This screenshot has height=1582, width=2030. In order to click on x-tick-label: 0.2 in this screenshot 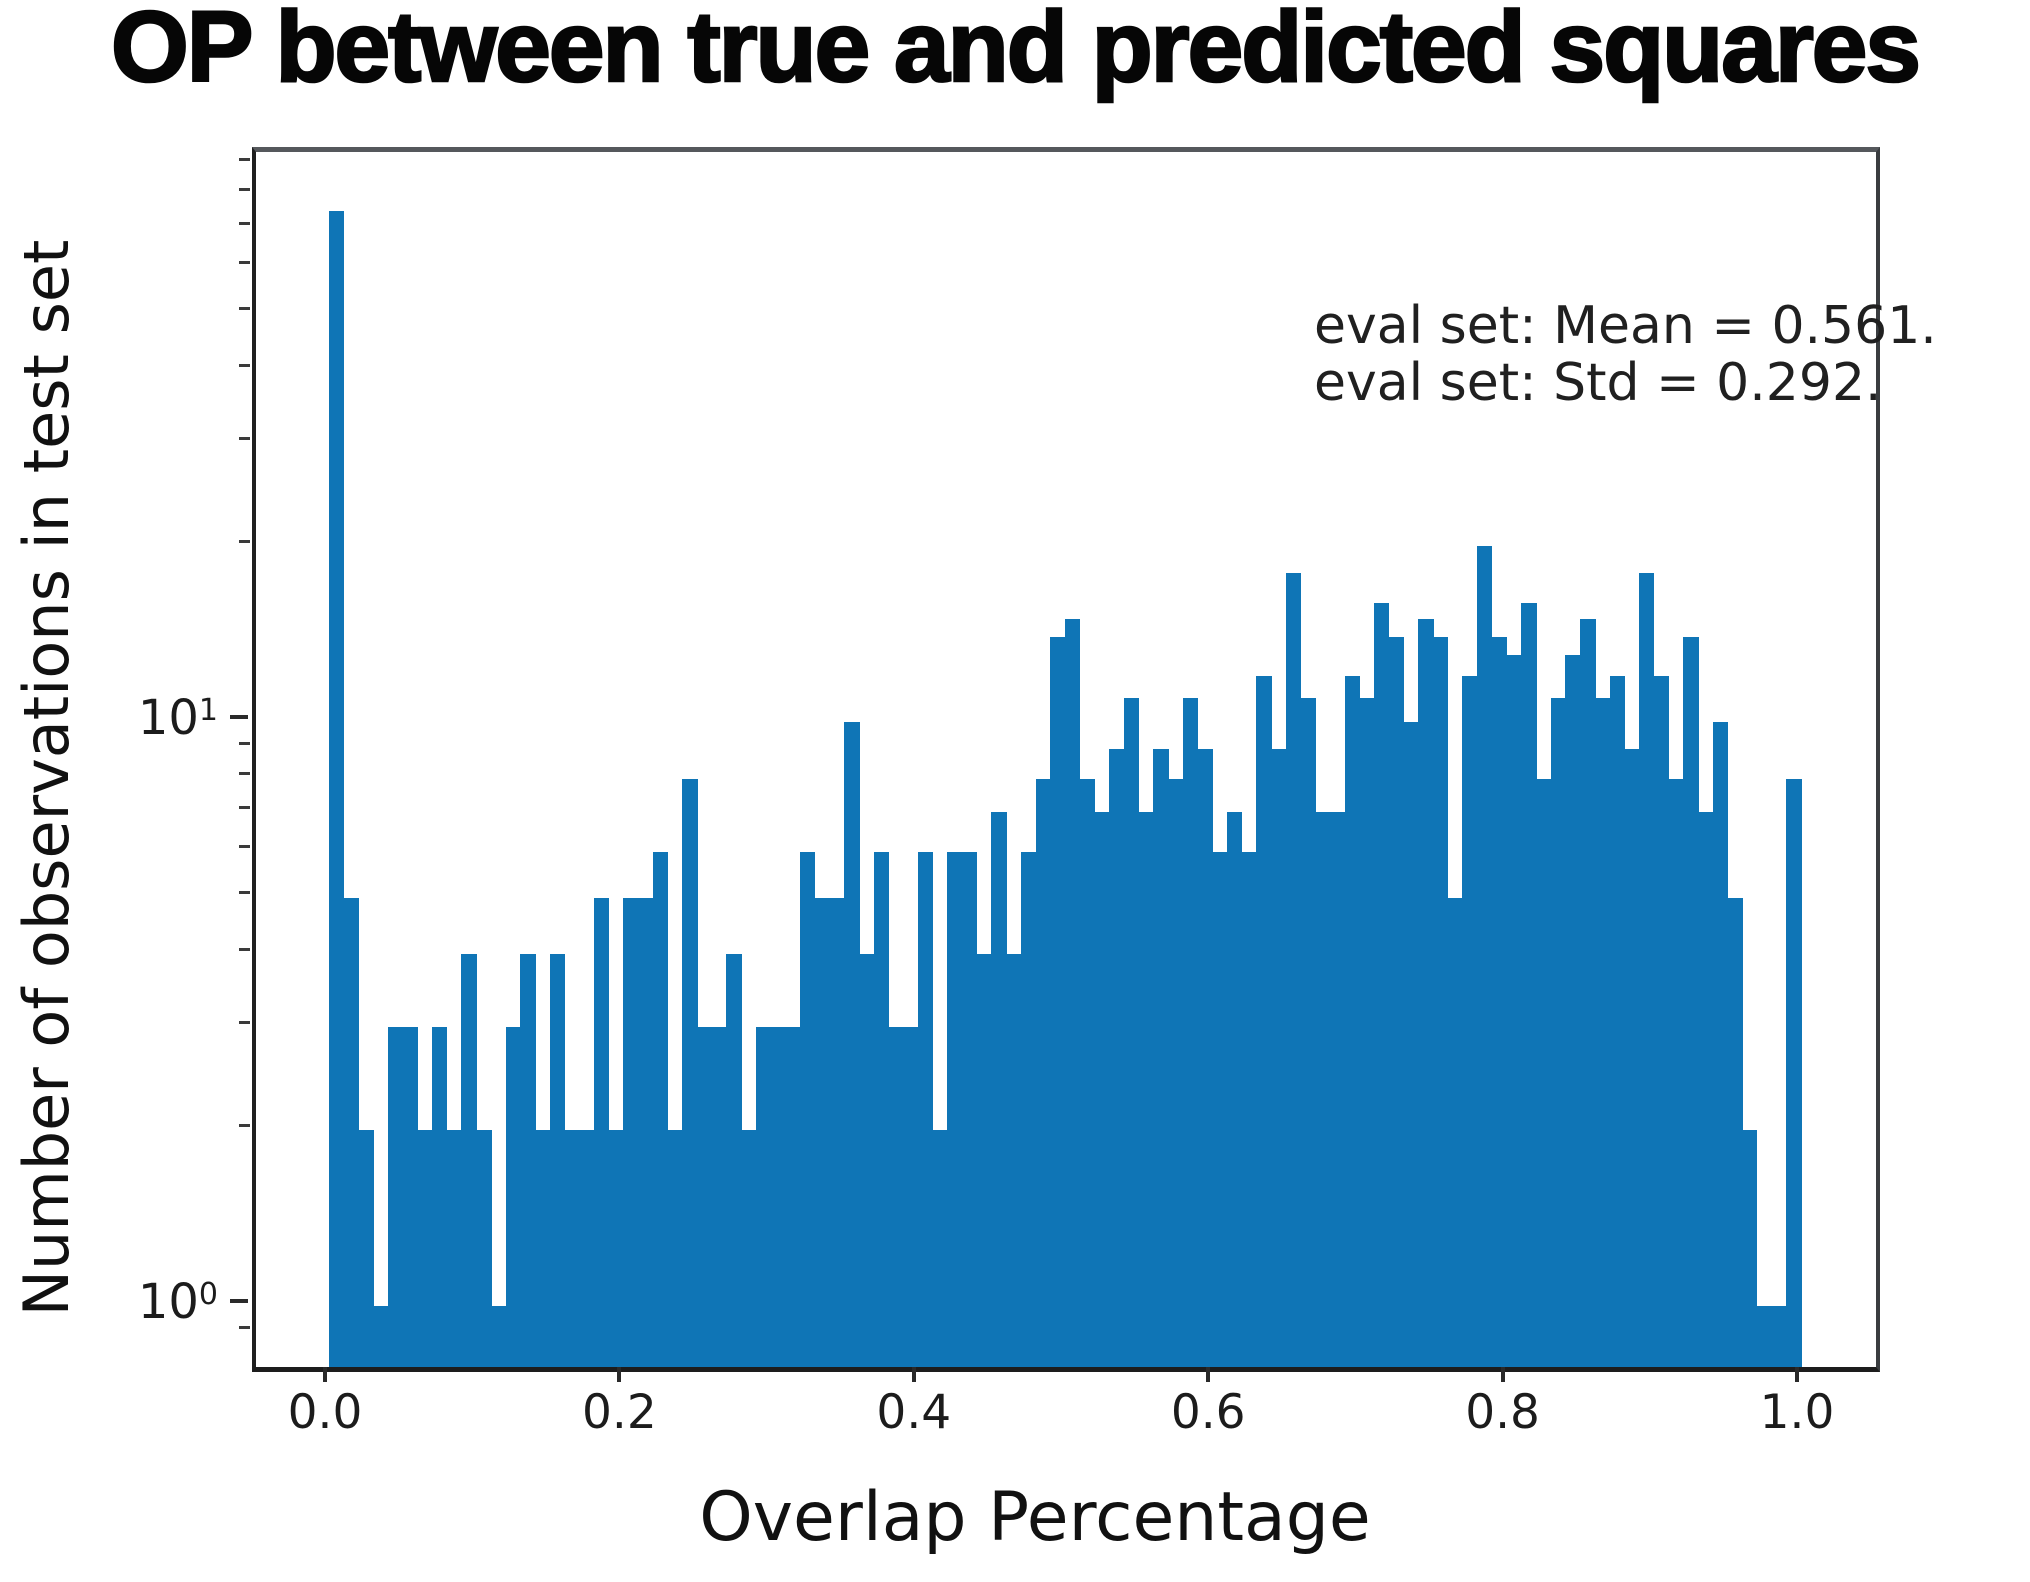, I will do `click(619, 1412)`.